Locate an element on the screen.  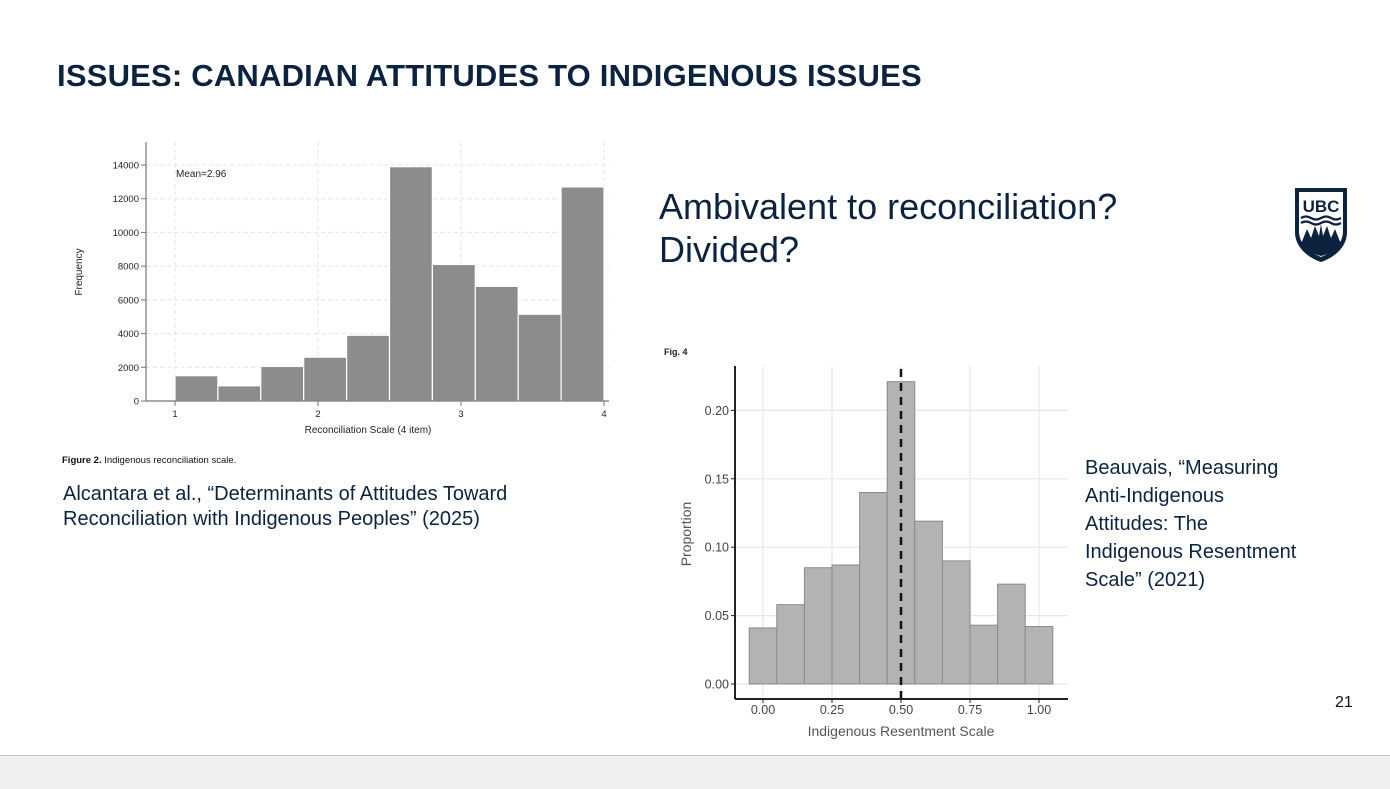
page-number: 21 is located at coordinates (1344, 702).